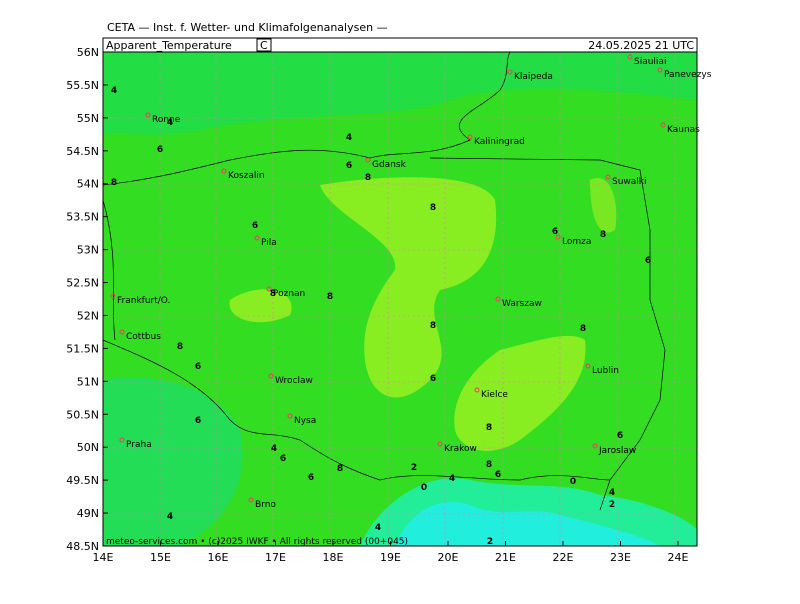  Describe the element at coordinates (143, 337) in the screenshot. I see `city-label: Cottbus` at that location.